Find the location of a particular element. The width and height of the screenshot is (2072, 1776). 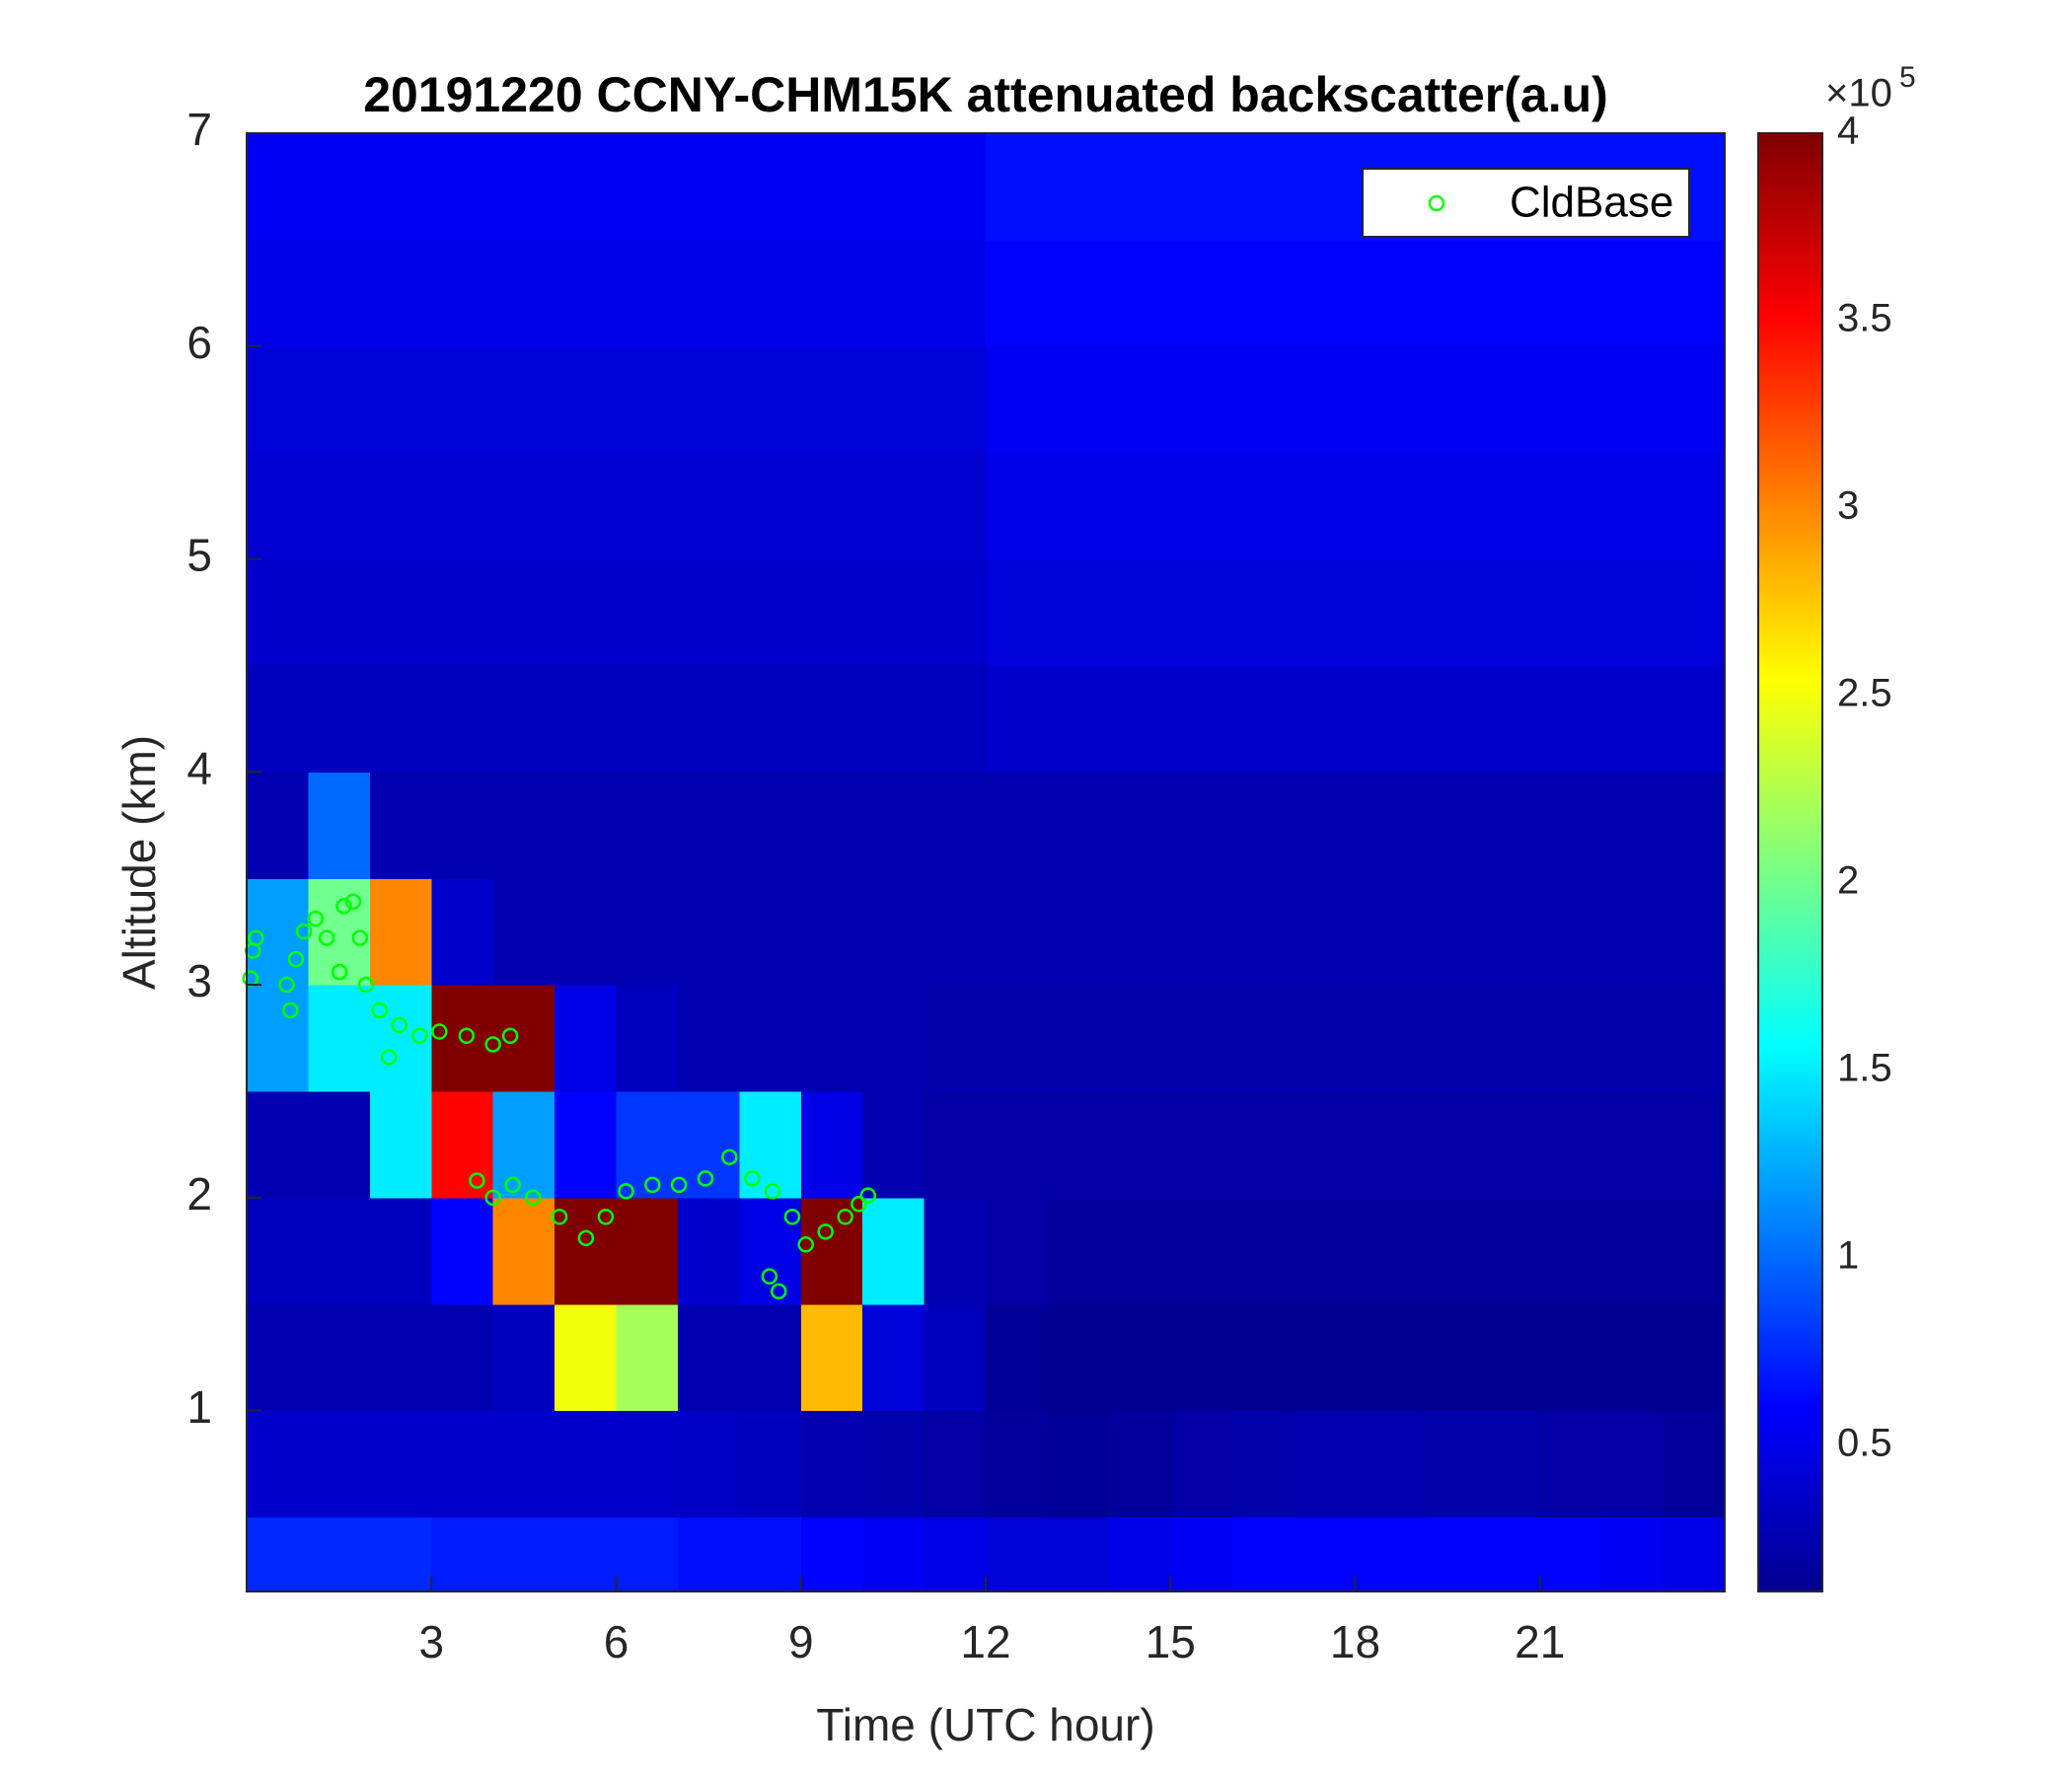

y-tick-label: 4 is located at coordinates (199, 768).